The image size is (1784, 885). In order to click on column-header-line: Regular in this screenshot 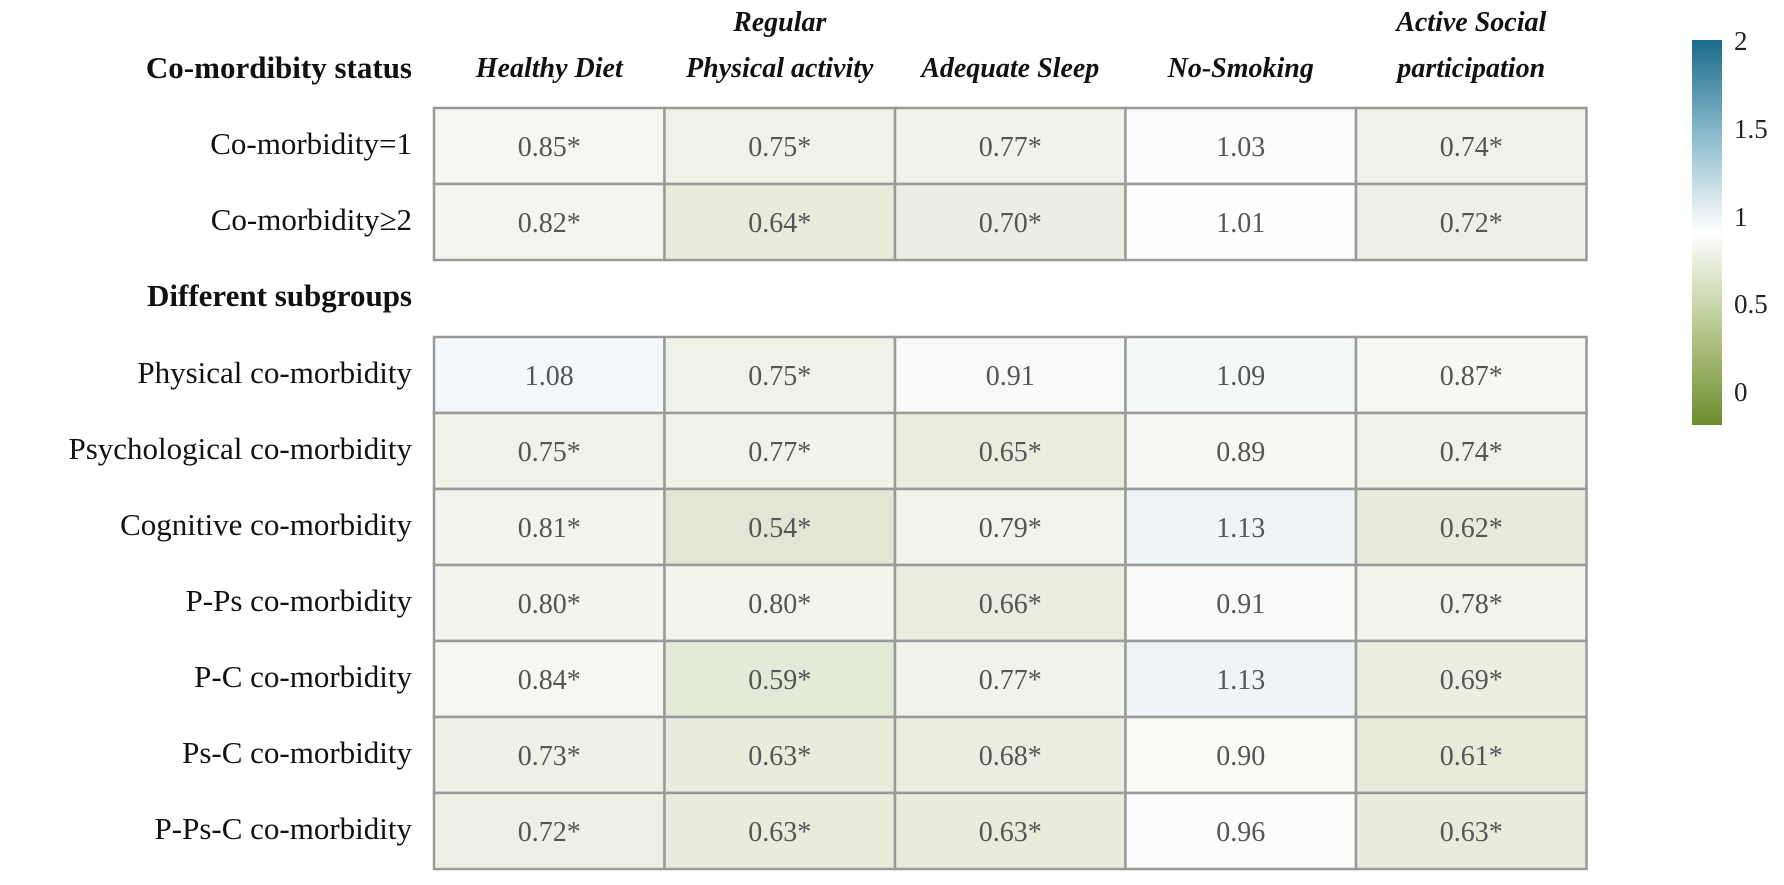, I will do `click(780, 22)`.